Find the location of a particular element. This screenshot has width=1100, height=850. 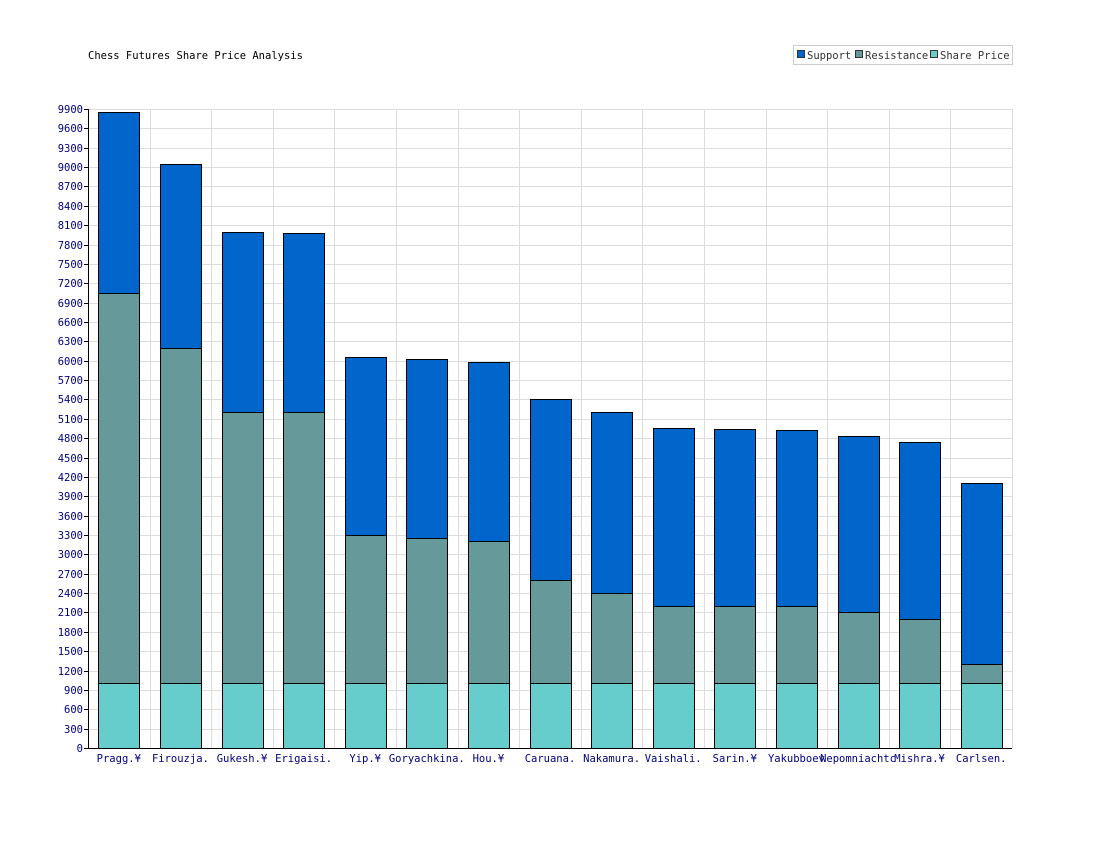

y-tick-label: 5700 is located at coordinates (70, 381).